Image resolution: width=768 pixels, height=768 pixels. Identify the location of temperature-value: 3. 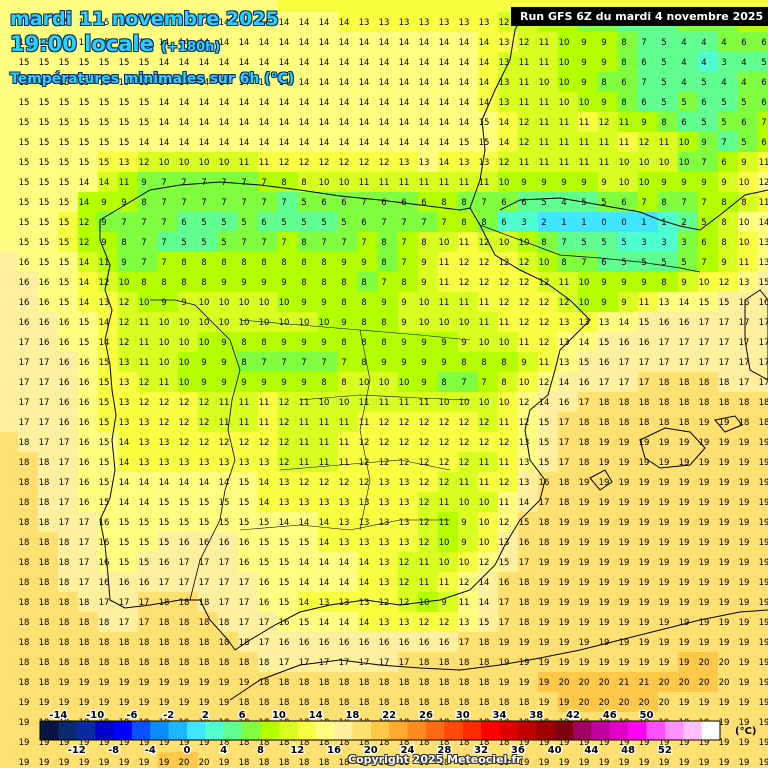
(643, 243).